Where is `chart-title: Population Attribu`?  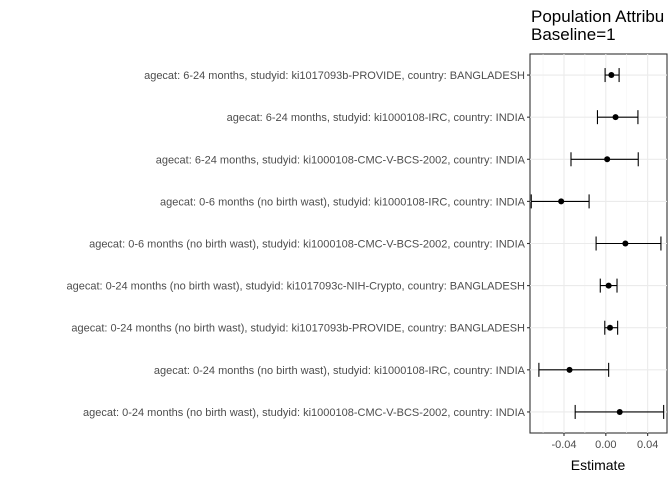
chart-title: Population Attribu is located at coordinates (597, 16).